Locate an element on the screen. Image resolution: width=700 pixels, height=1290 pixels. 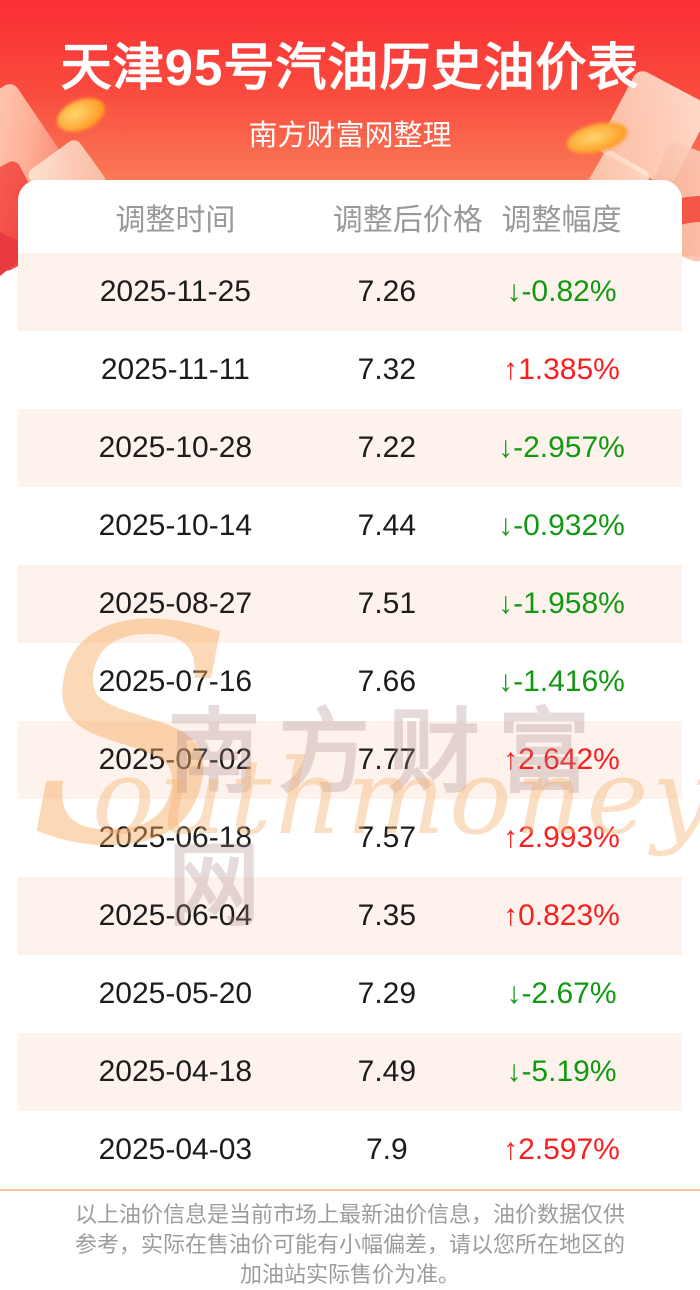
footer-line: 参考，实际在售油价可能有小幅偏差，请以您所在地区的 is located at coordinates (349, 1244).